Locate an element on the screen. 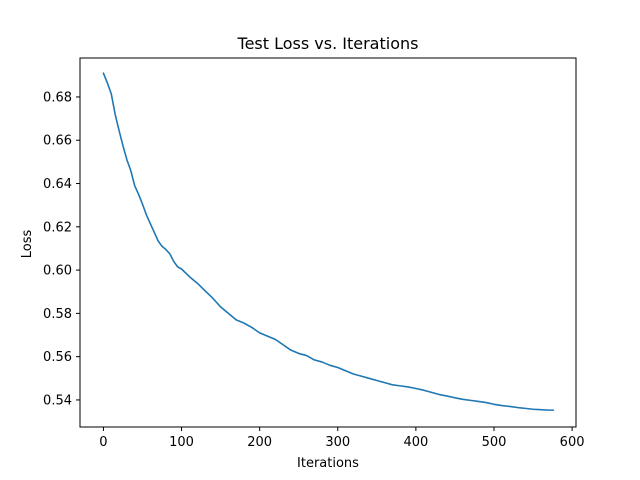 The height and width of the screenshot is (480, 640). y-tick-label: 0.54 is located at coordinates (57, 400).